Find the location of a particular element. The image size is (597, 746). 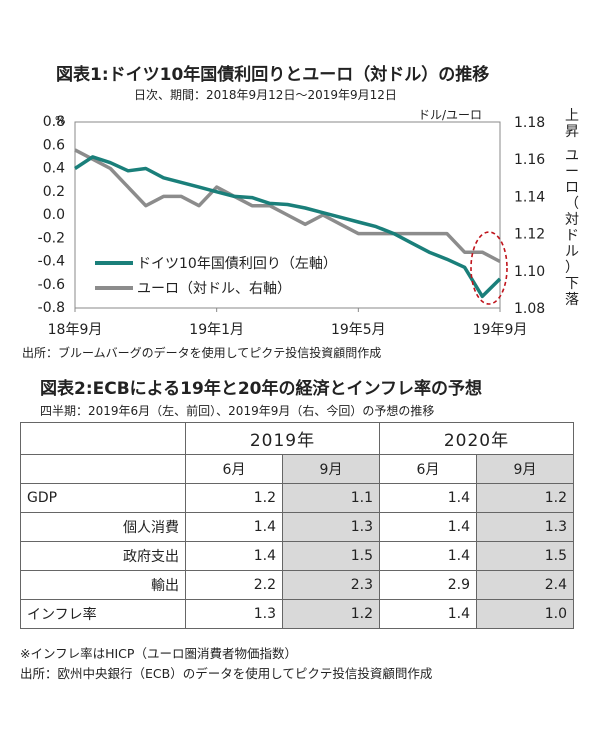

row-label: 政府支出 is located at coordinates (103, 556).